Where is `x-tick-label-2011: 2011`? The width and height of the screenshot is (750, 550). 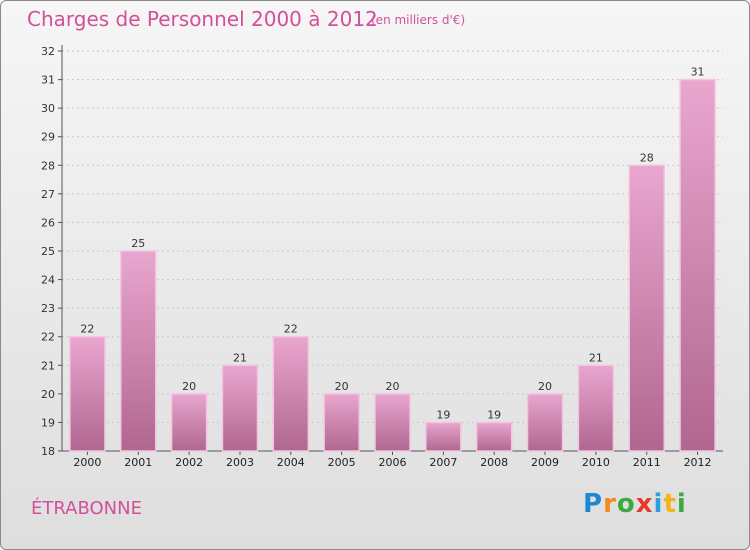
x-tick-label-2011: 2011 is located at coordinates (647, 462).